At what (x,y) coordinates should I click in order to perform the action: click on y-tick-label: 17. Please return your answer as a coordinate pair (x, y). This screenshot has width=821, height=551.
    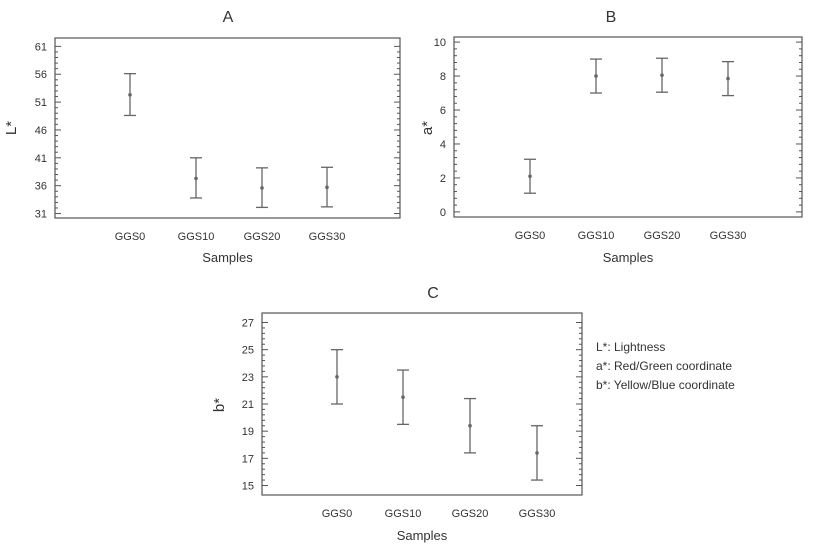
    Looking at the image, I should click on (248, 459).